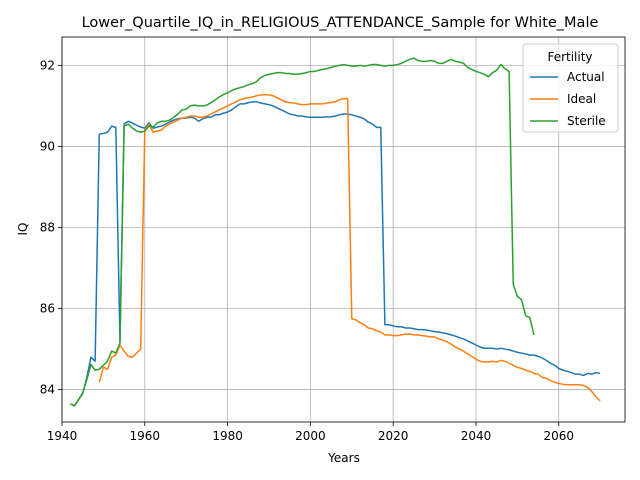 The image size is (640, 480). I want to click on y-axis-label: IQ, so click(23, 229).